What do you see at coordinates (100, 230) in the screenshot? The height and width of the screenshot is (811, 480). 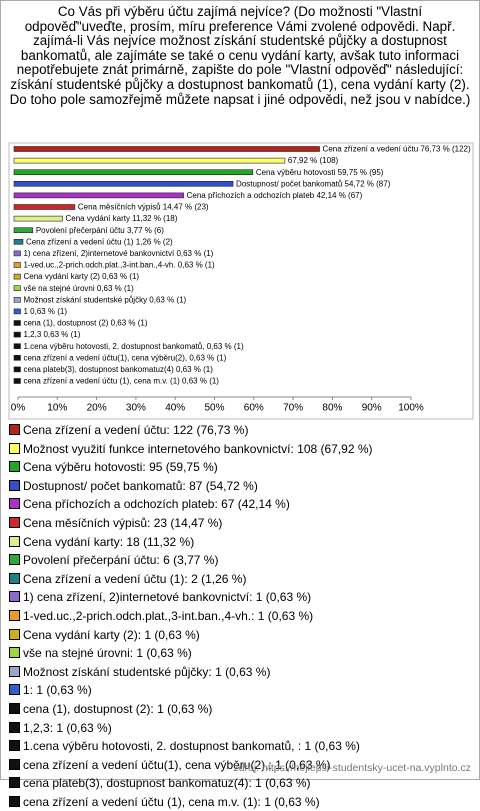 I see `data-label: Povolení přečerpání účtu 3,77 % (6)` at bounding box center [100, 230].